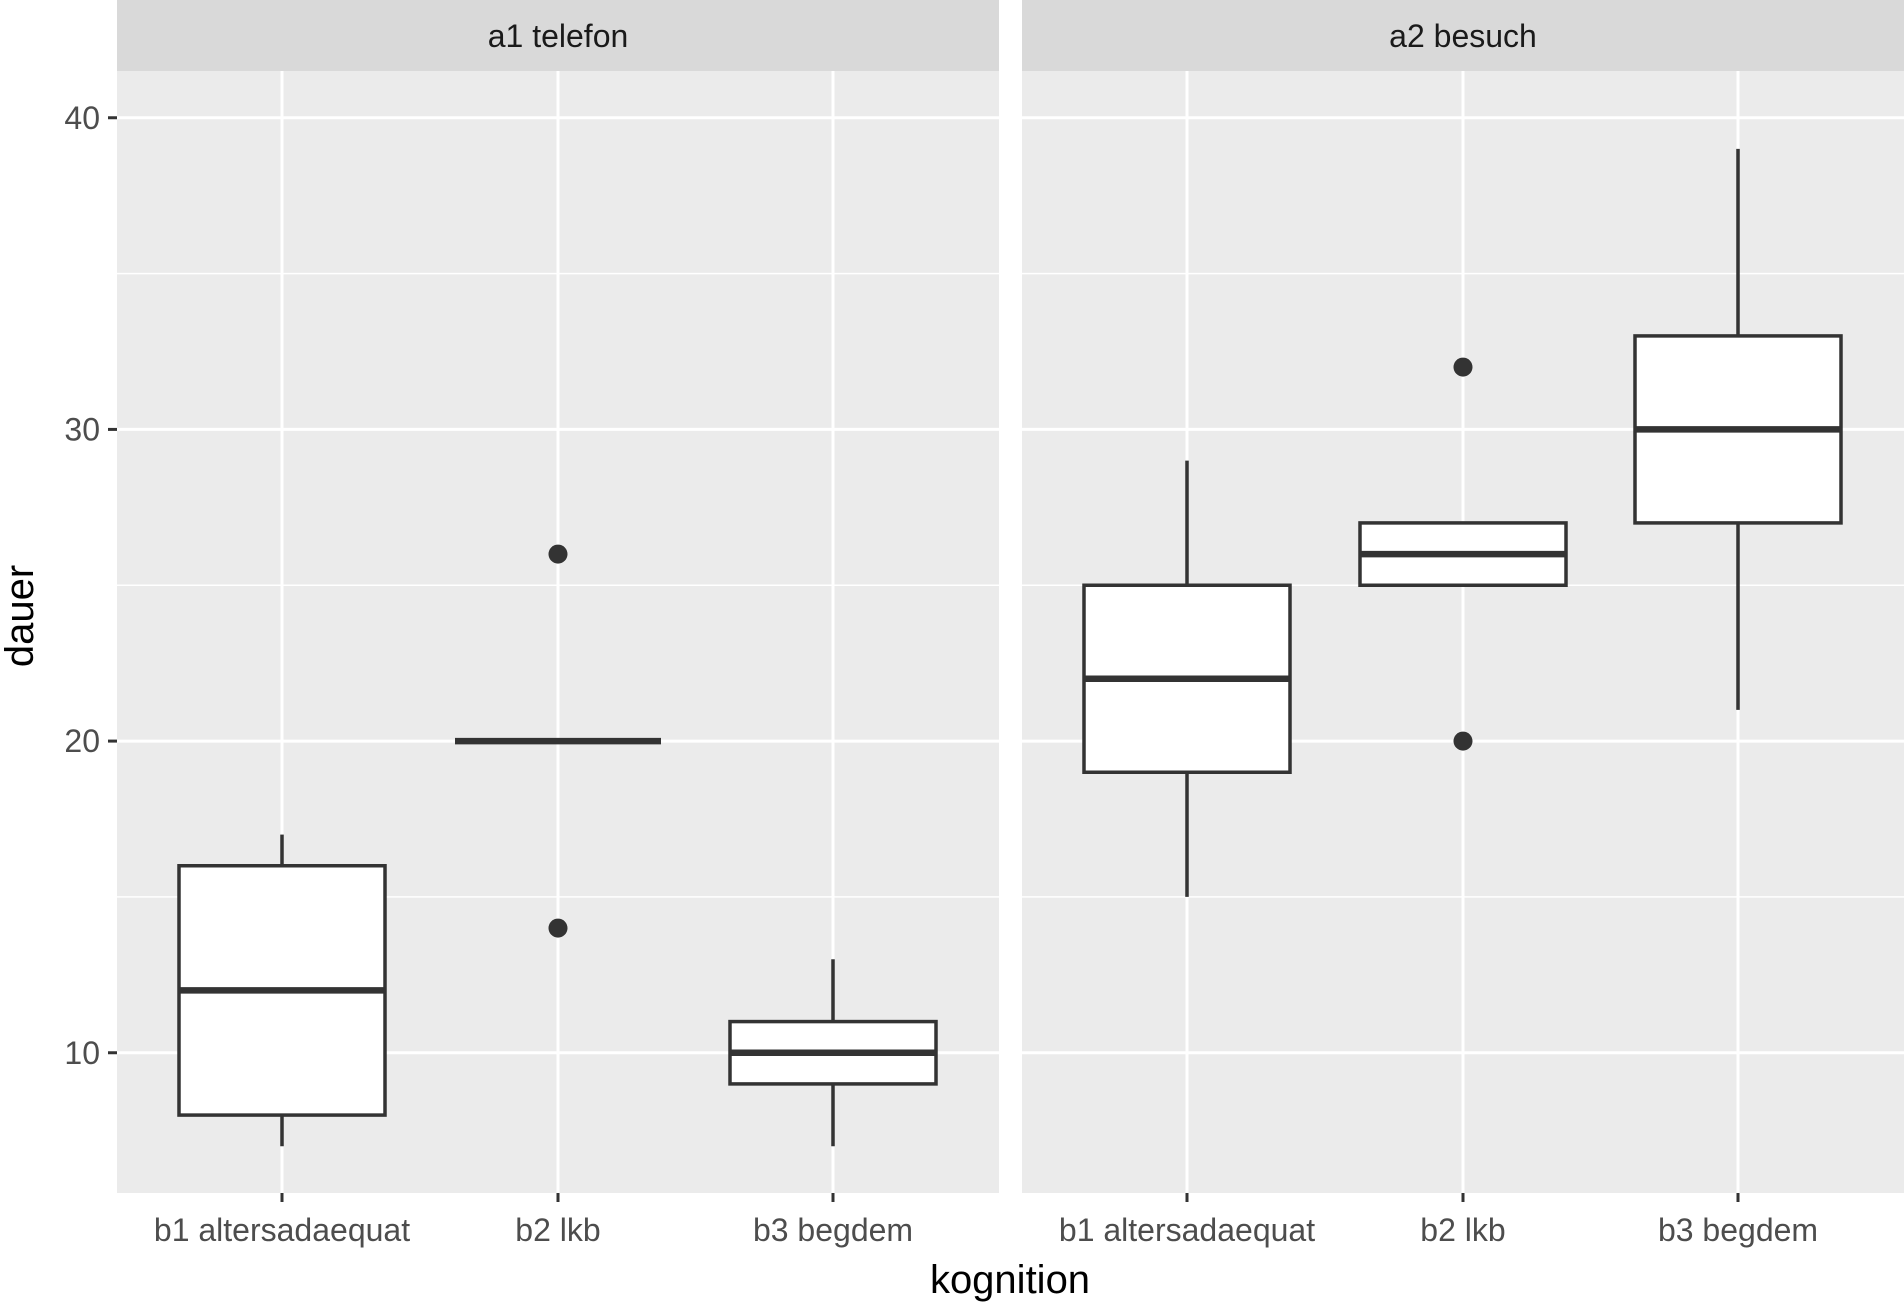  I want to click on y-axis: 10 20 30 40, so click(90, 585).